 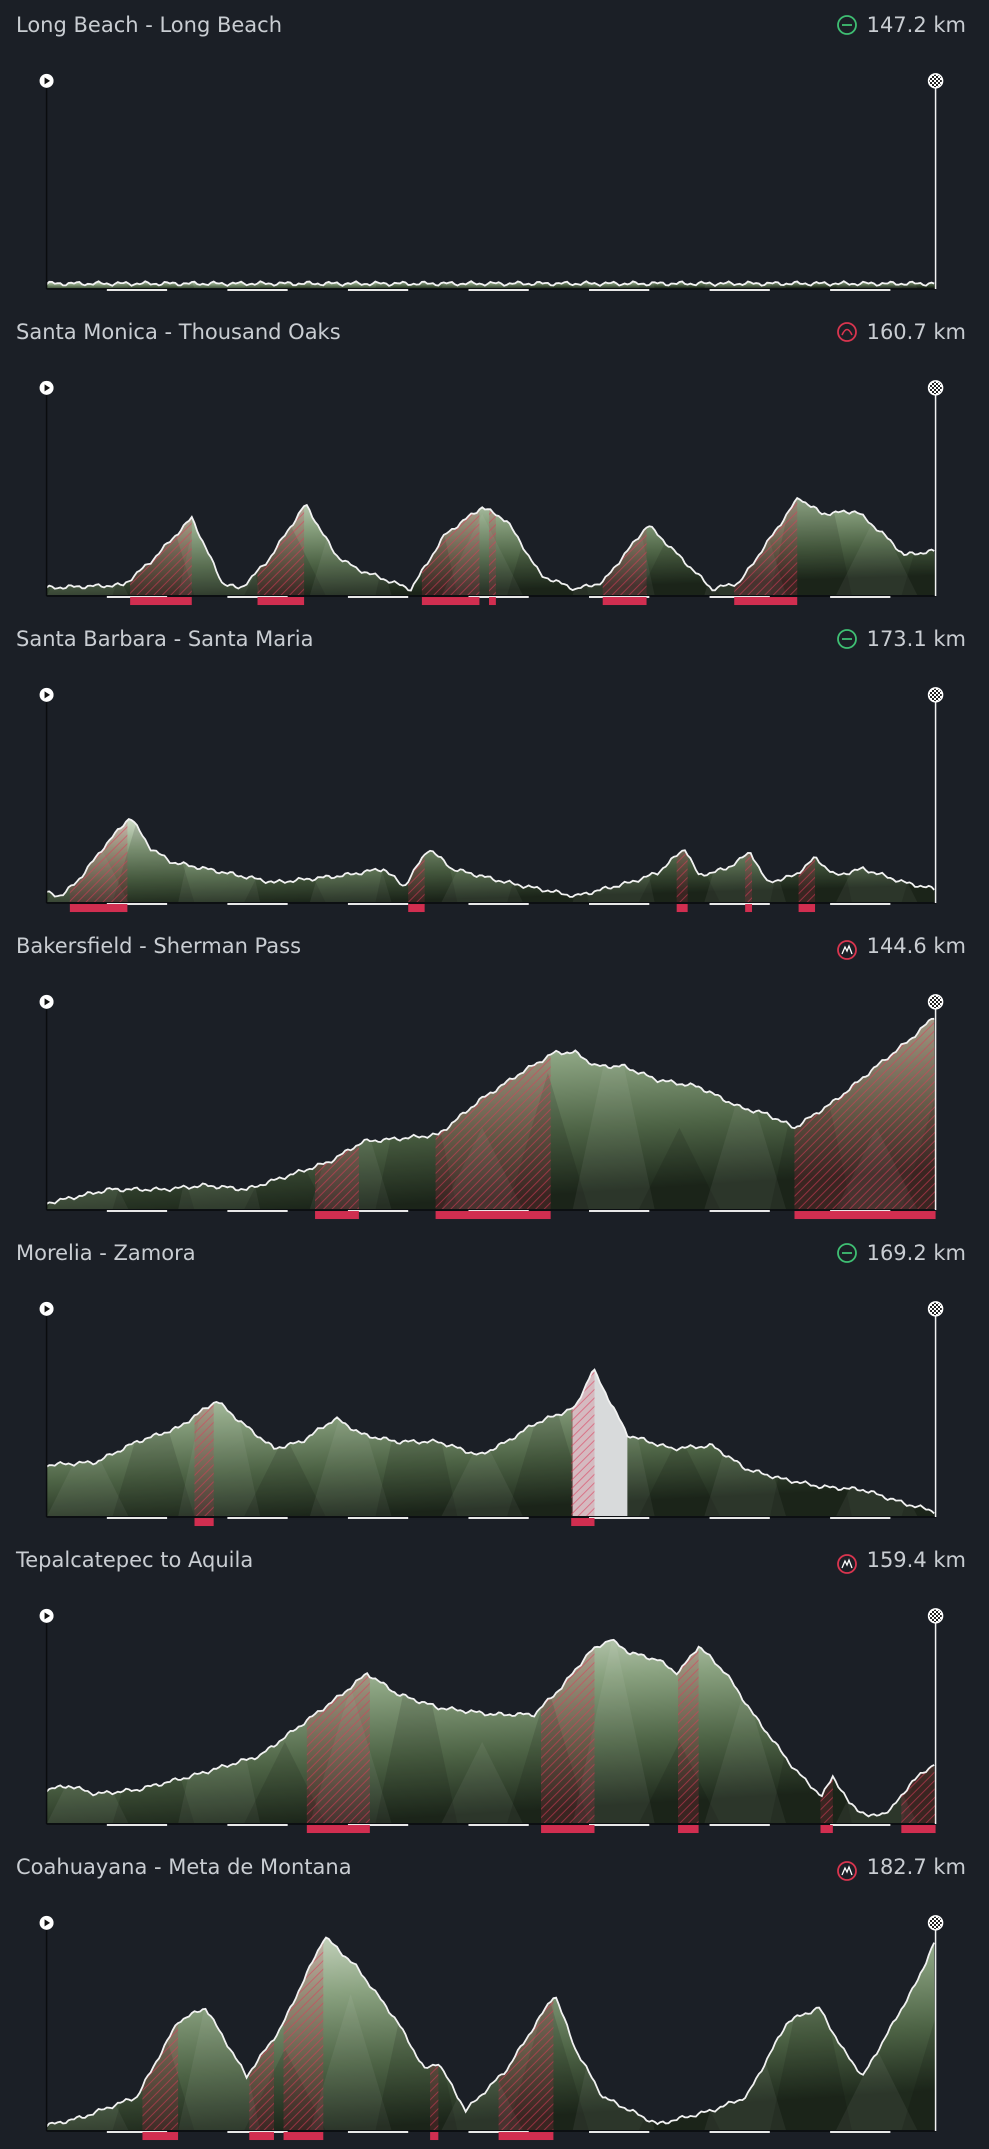 What do you see at coordinates (149, 25) in the screenshot?
I see `stage-title: Long Beach - Long Beach` at bounding box center [149, 25].